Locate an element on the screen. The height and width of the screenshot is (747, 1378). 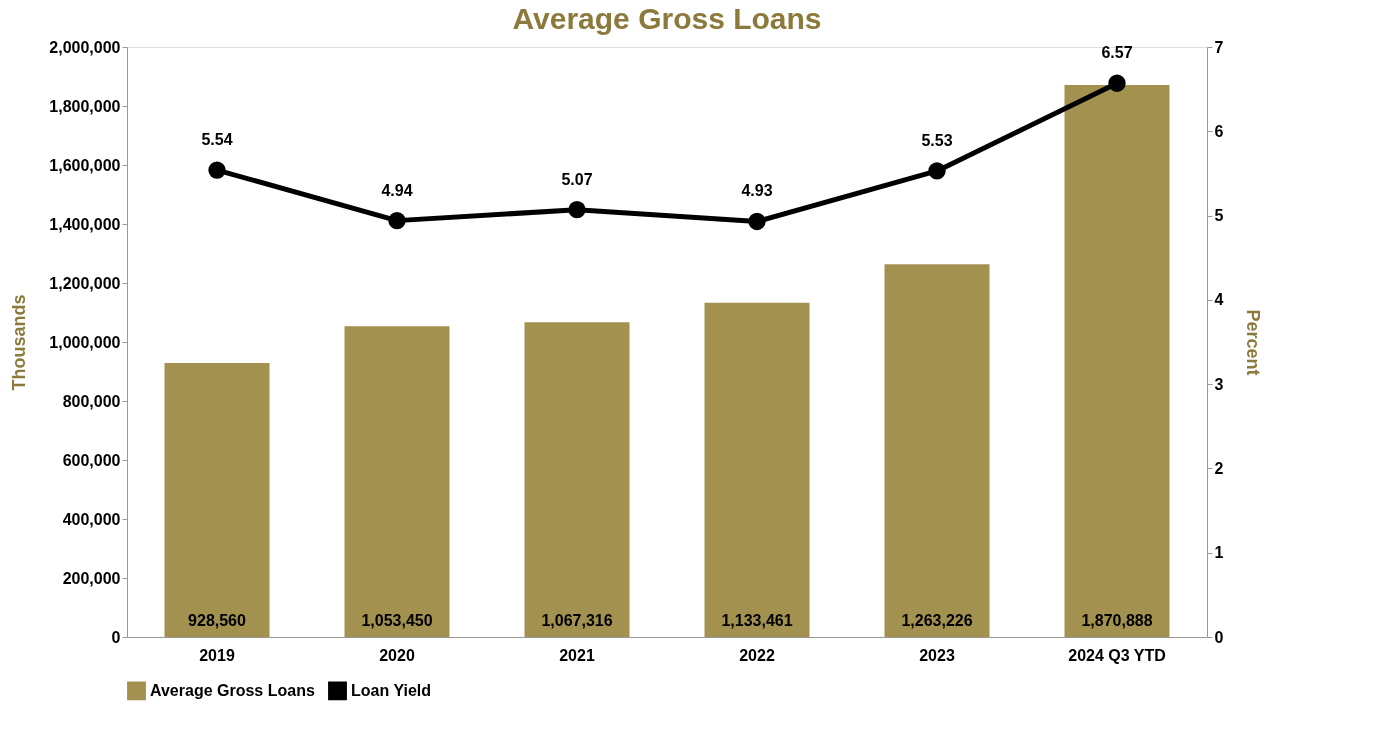
data-label: 4.94 is located at coordinates (397, 190).